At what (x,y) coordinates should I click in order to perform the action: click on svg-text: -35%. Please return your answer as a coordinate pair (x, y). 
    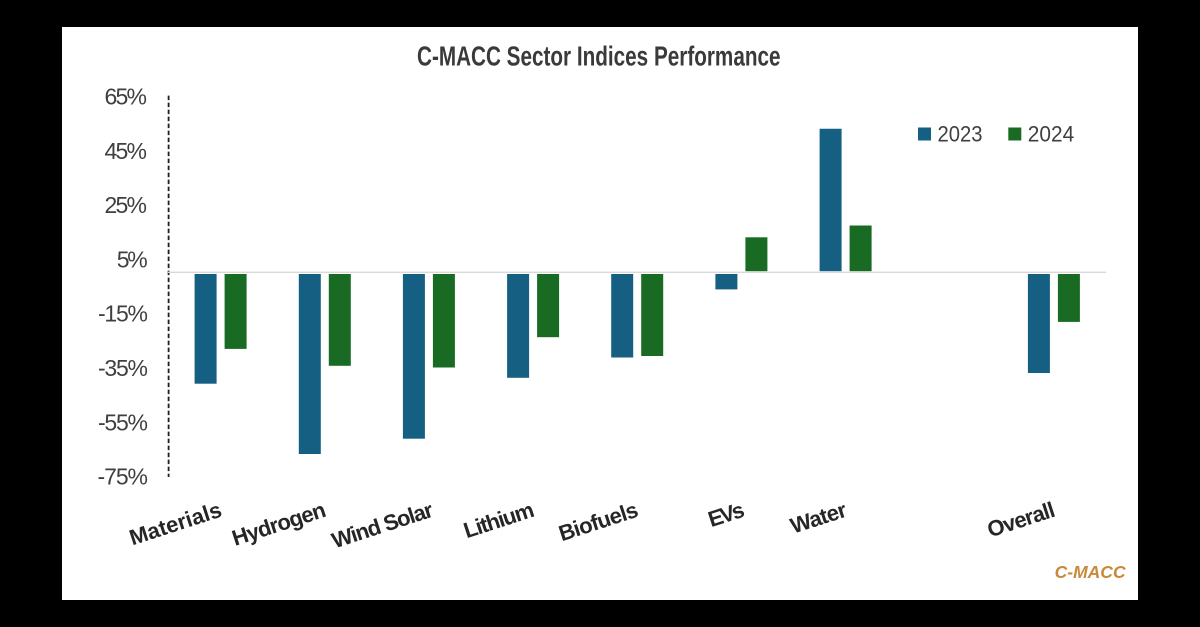
    Looking at the image, I should click on (123, 368).